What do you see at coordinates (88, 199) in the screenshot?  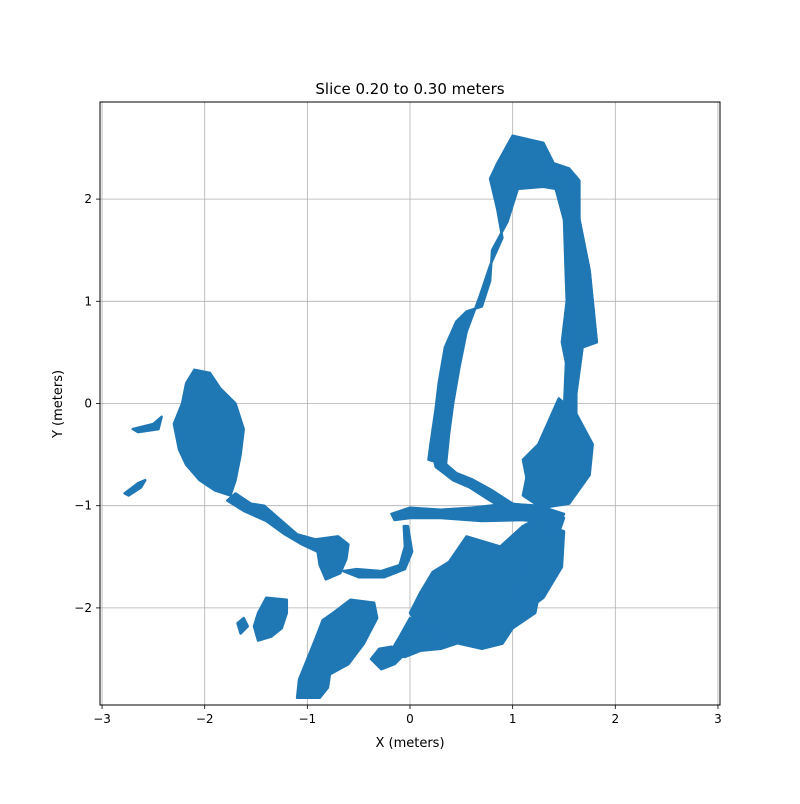 I see `y-tick-label: 2` at bounding box center [88, 199].